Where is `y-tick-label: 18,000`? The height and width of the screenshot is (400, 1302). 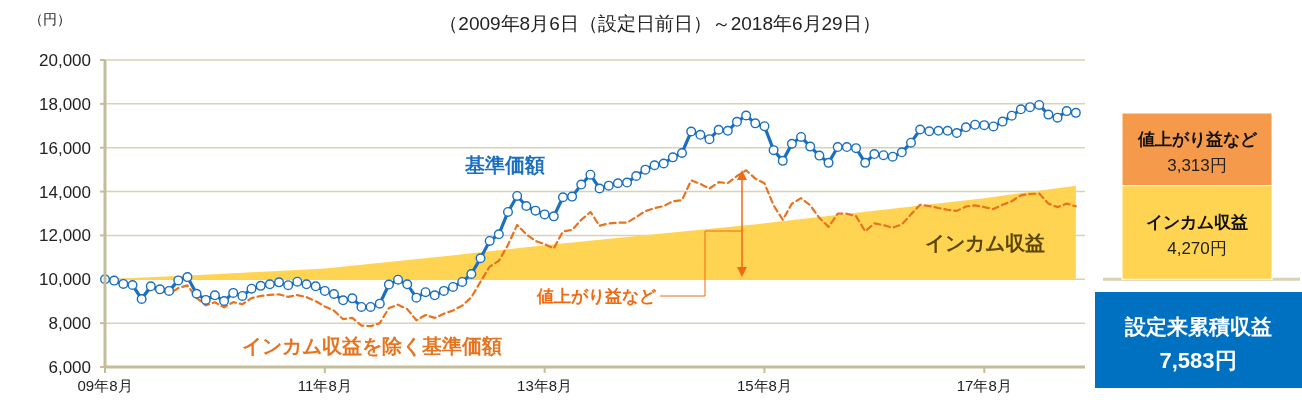 y-tick-label: 18,000 is located at coordinates (65, 104).